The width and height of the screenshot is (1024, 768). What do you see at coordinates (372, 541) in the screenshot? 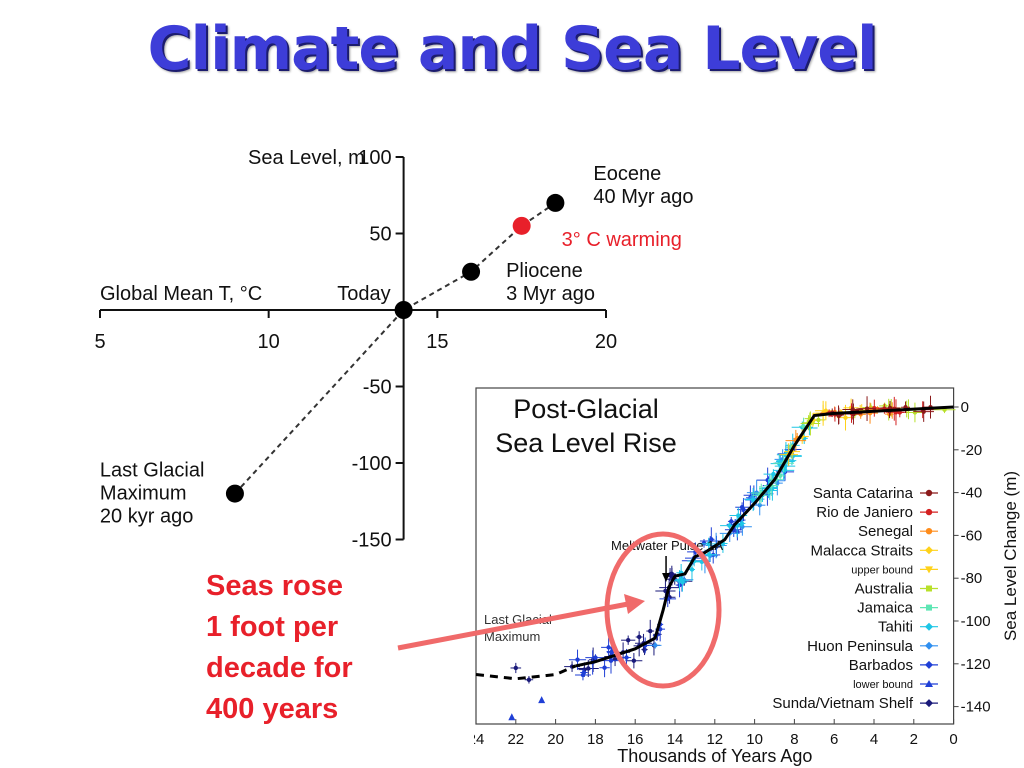
I see `y-tick-label: -150` at bounding box center [372, 541].